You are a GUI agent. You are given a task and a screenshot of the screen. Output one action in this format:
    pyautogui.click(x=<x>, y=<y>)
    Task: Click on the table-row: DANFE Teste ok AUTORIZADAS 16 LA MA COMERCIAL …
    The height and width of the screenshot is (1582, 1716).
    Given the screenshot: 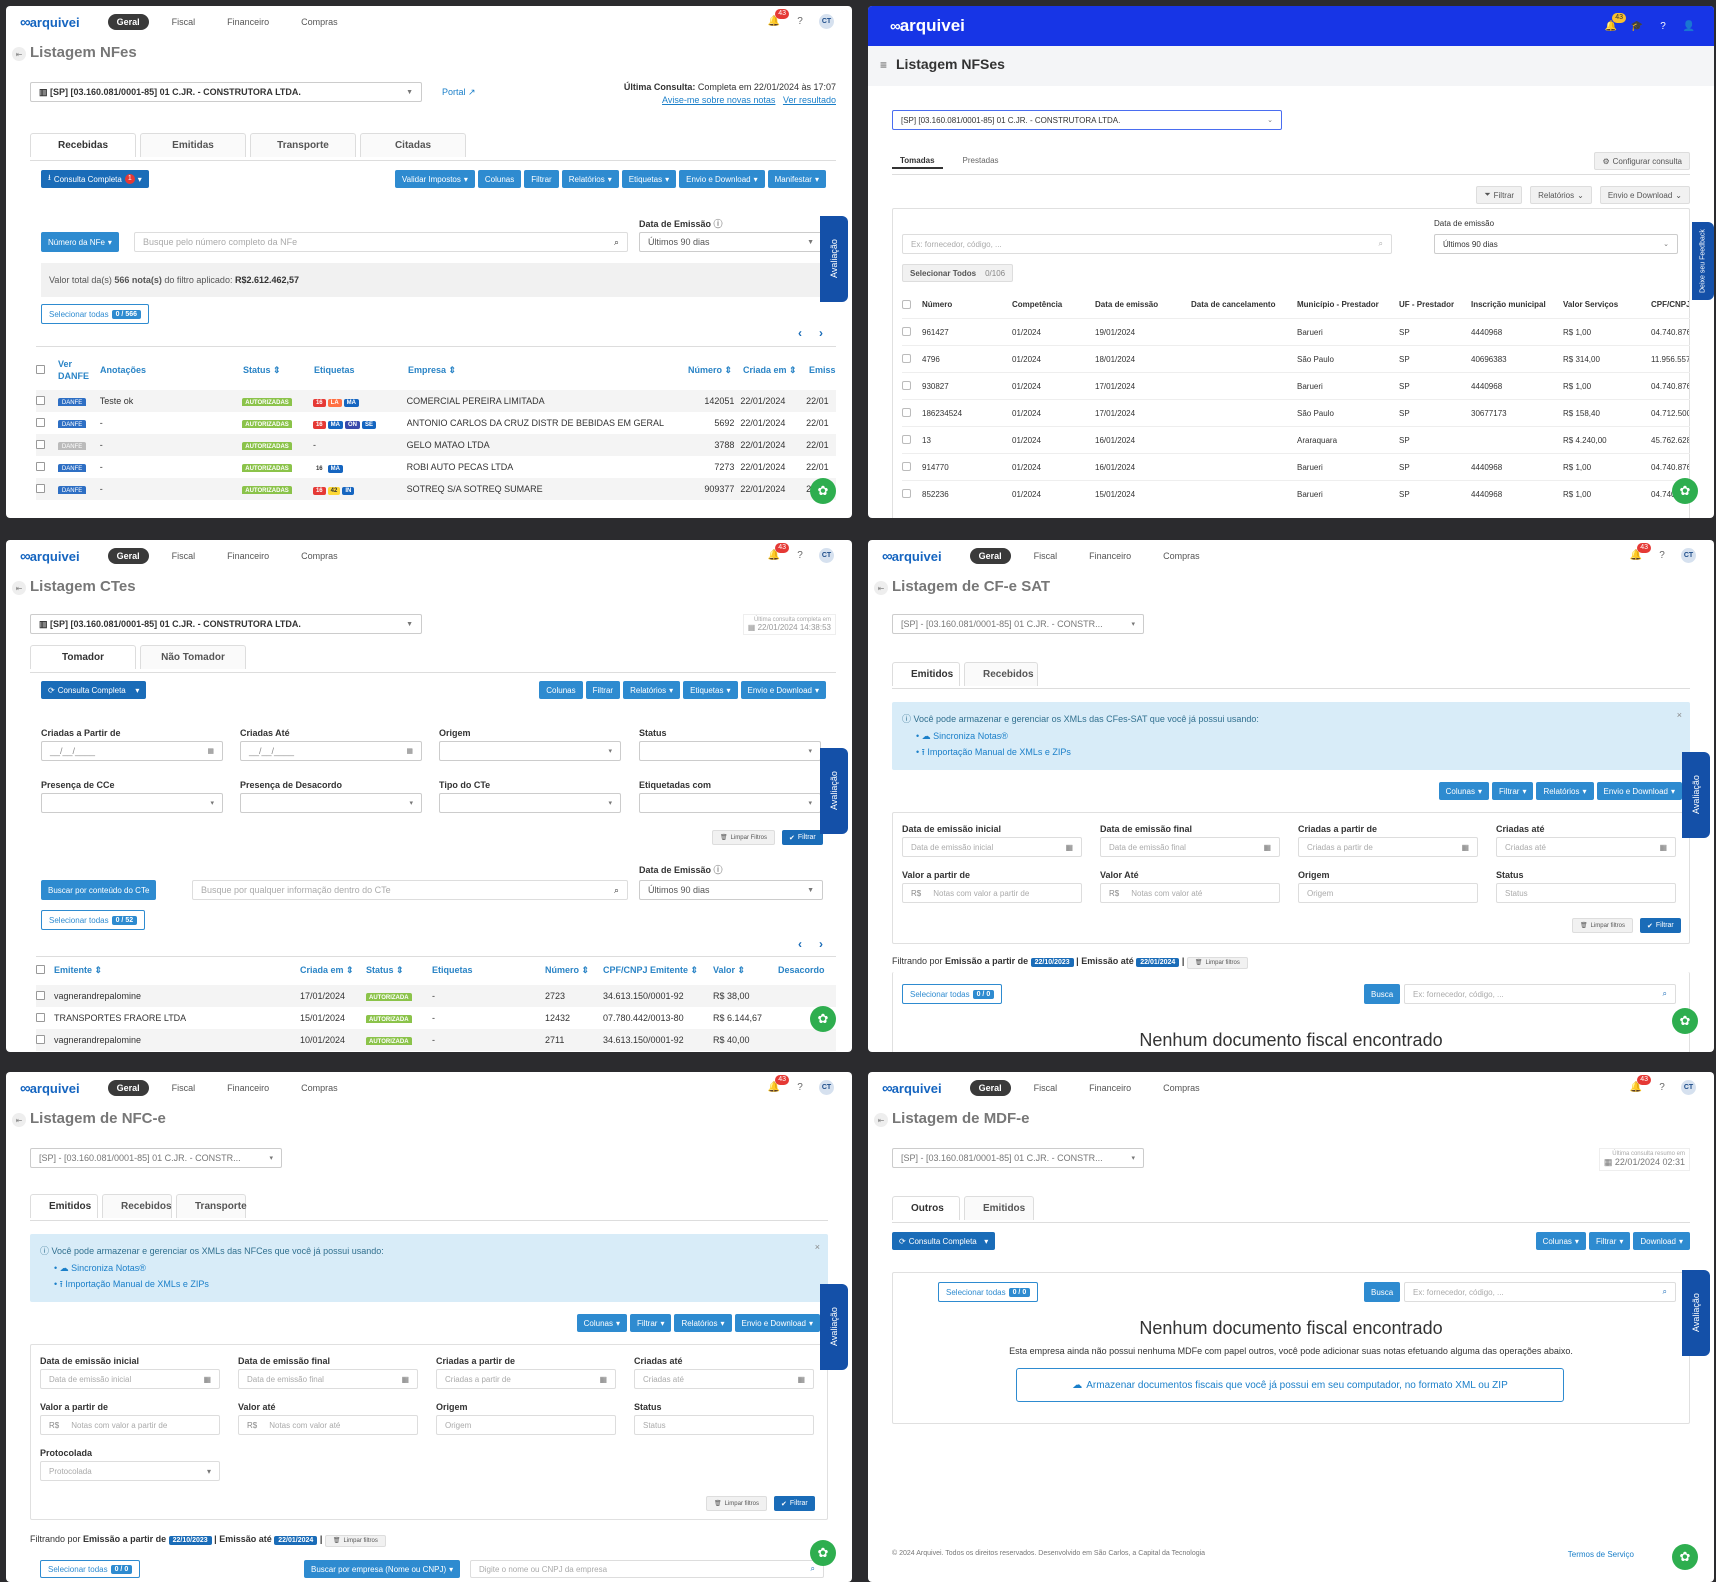 What is the action you would take?
    pyautogui.click(x=436, y=401)
    